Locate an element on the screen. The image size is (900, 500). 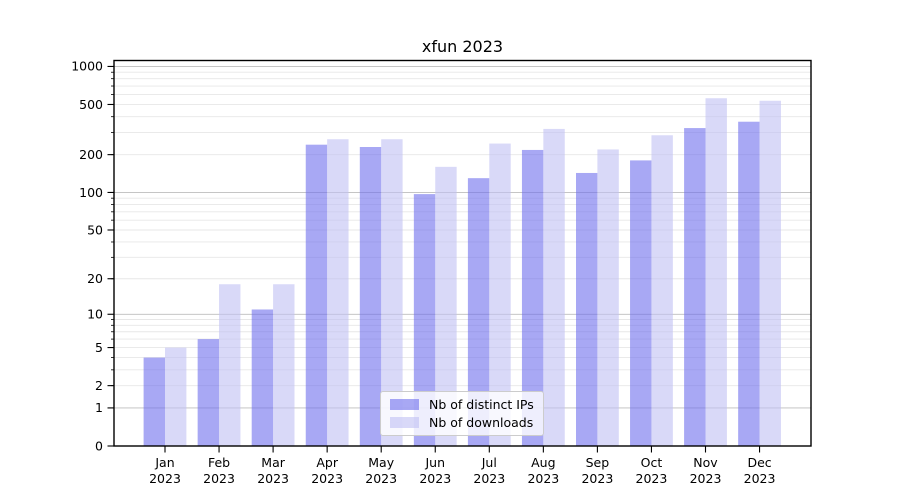
bar-distinct-ips-oct is located at coordinates (641, 303).